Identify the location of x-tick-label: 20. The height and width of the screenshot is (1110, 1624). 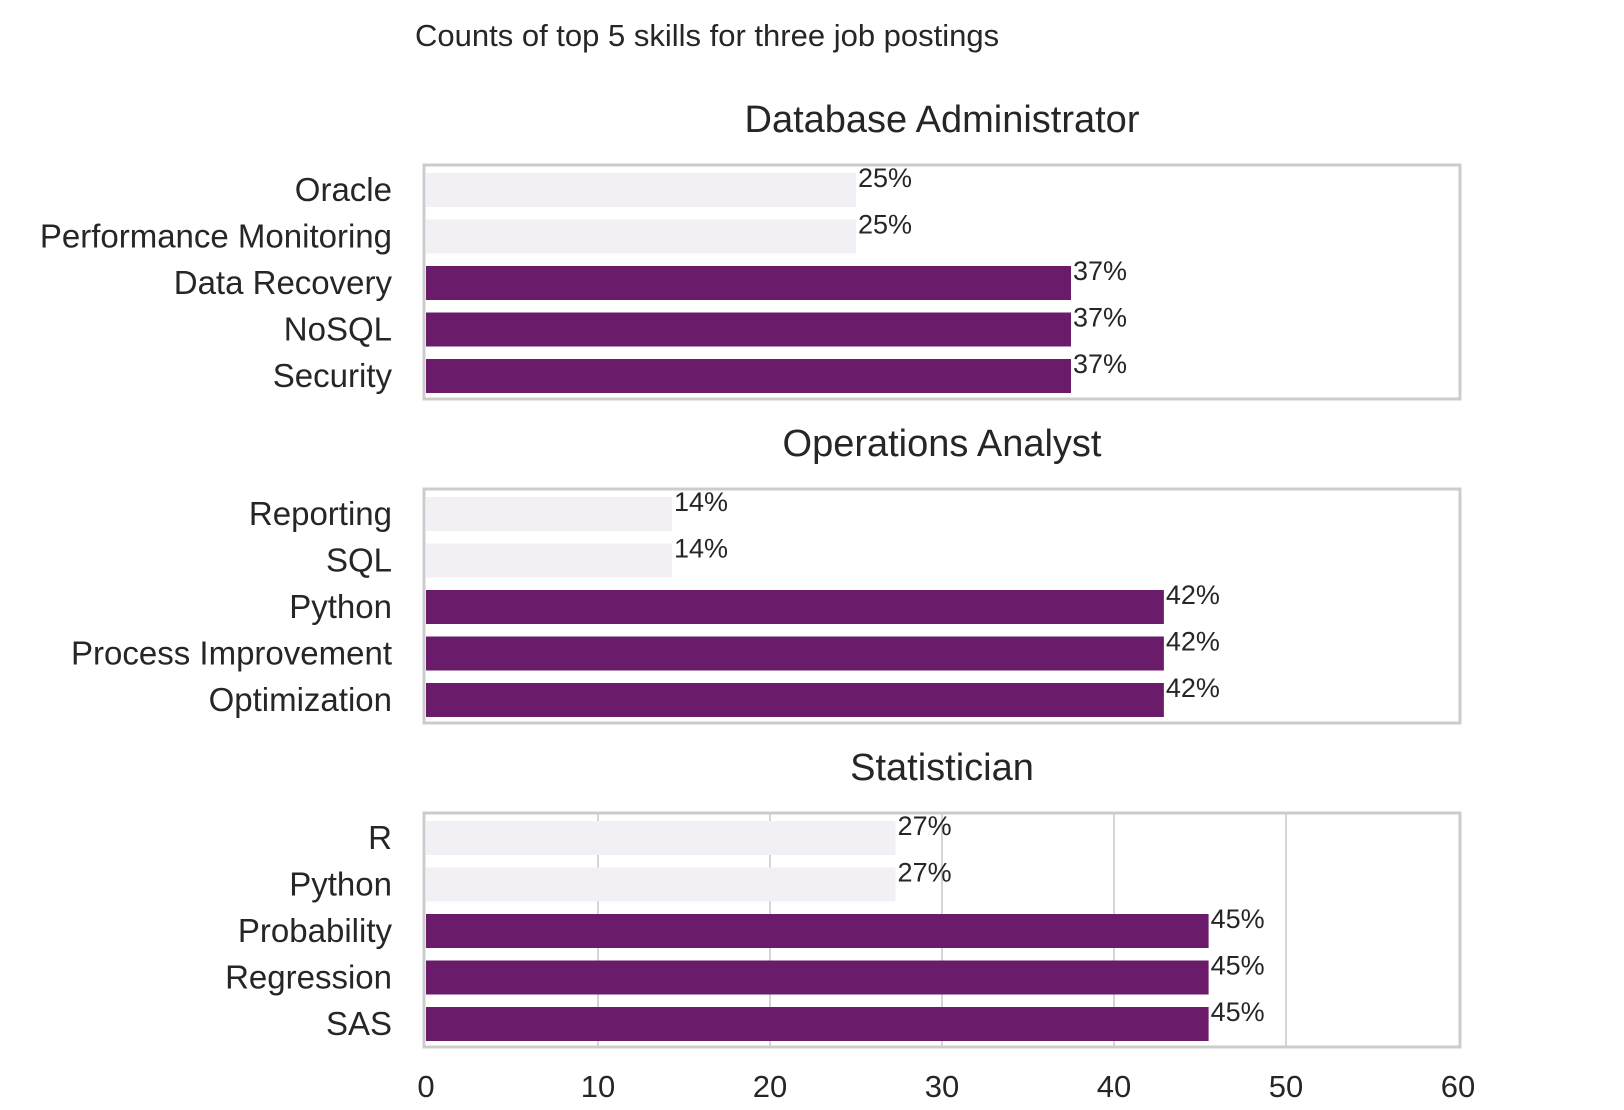
(770, 1086).